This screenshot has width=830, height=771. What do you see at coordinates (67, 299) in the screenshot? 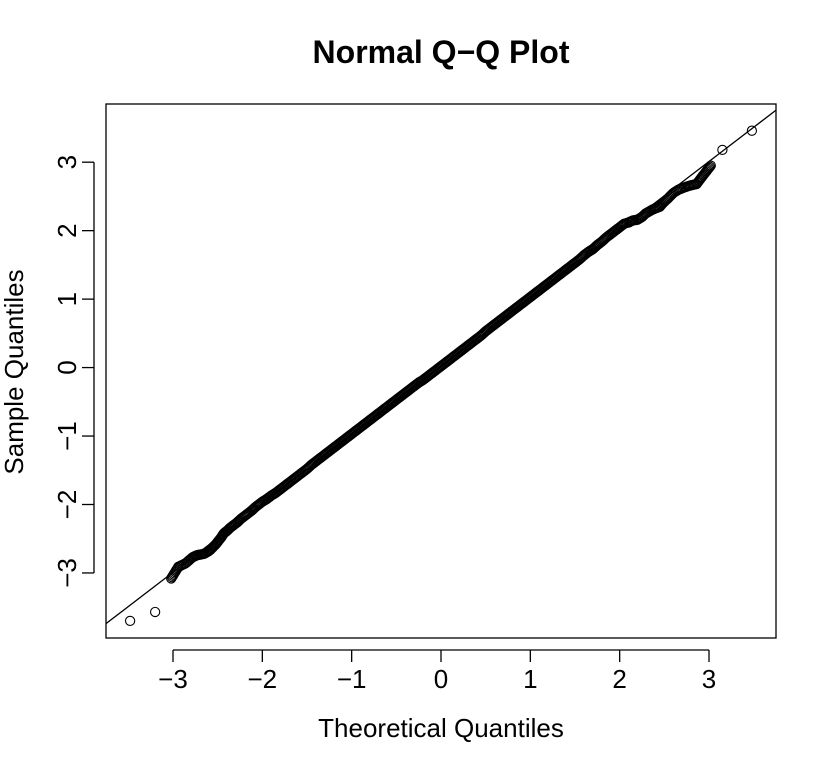
I see `y-tick-label: 1` at bounding box center [67, 299].